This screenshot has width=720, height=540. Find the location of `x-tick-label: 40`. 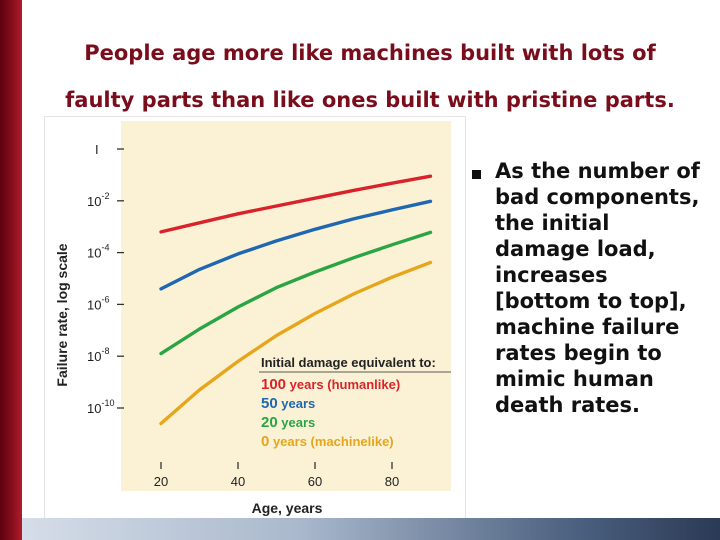

x-tick-label: 40 is located at coordinates (238, 481).